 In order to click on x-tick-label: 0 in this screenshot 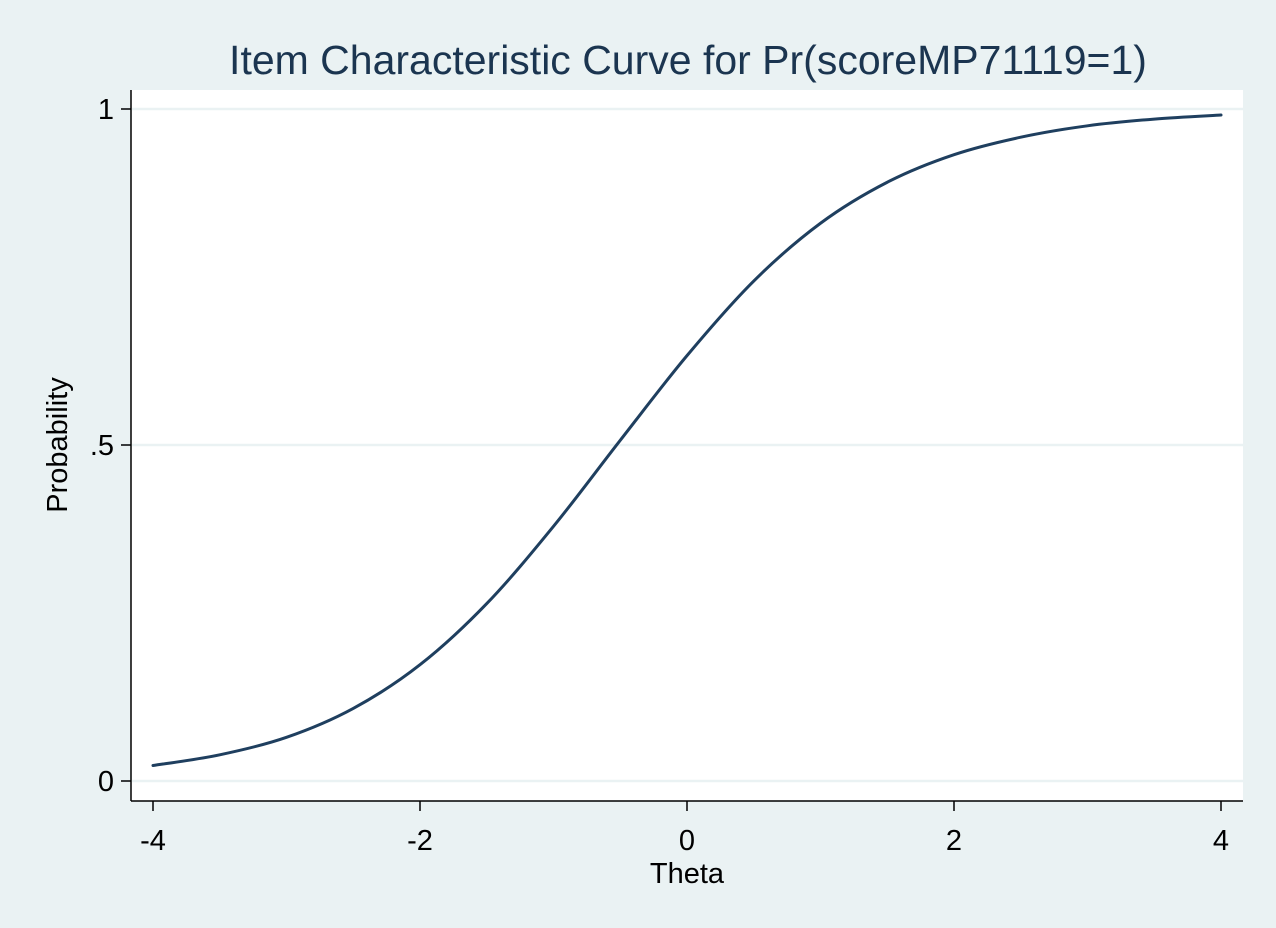, I will do `click(687, 841)`.